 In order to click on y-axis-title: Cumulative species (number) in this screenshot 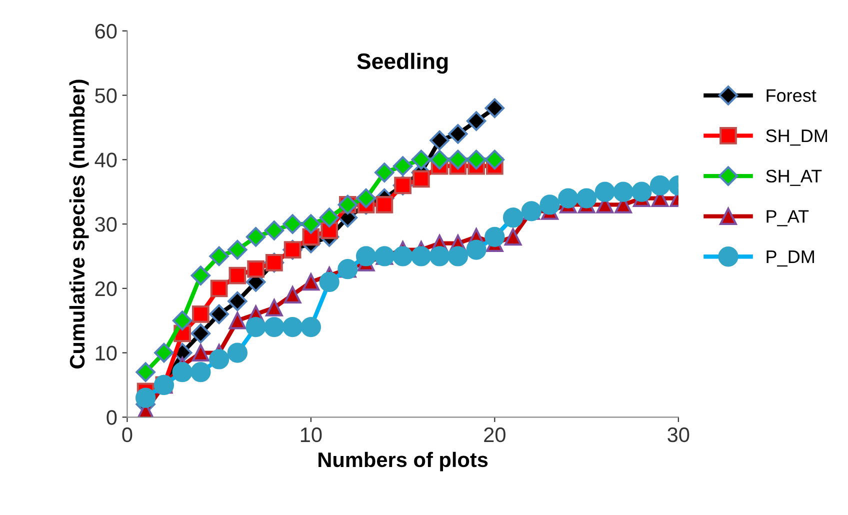, I will do `click(79, 224)`.